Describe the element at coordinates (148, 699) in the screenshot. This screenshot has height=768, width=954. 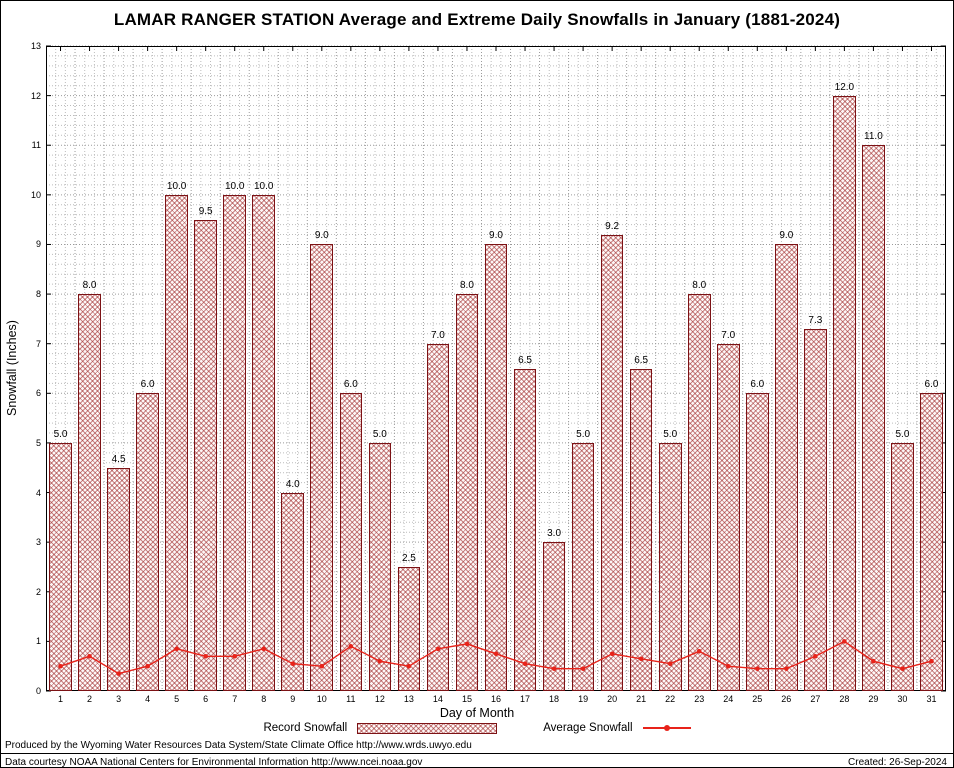
I see `x-tick-label: 4` at that location.